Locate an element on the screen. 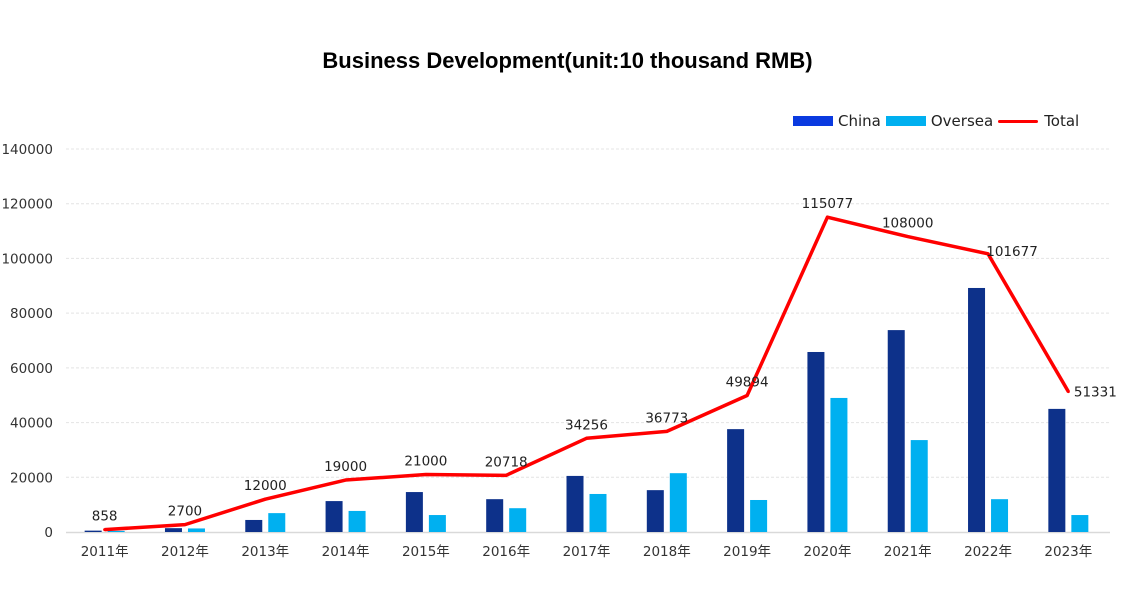 The height and width of the screenshot is (602, 1135). x-tick-label: 2019年 is located at coordinates (747, 552).